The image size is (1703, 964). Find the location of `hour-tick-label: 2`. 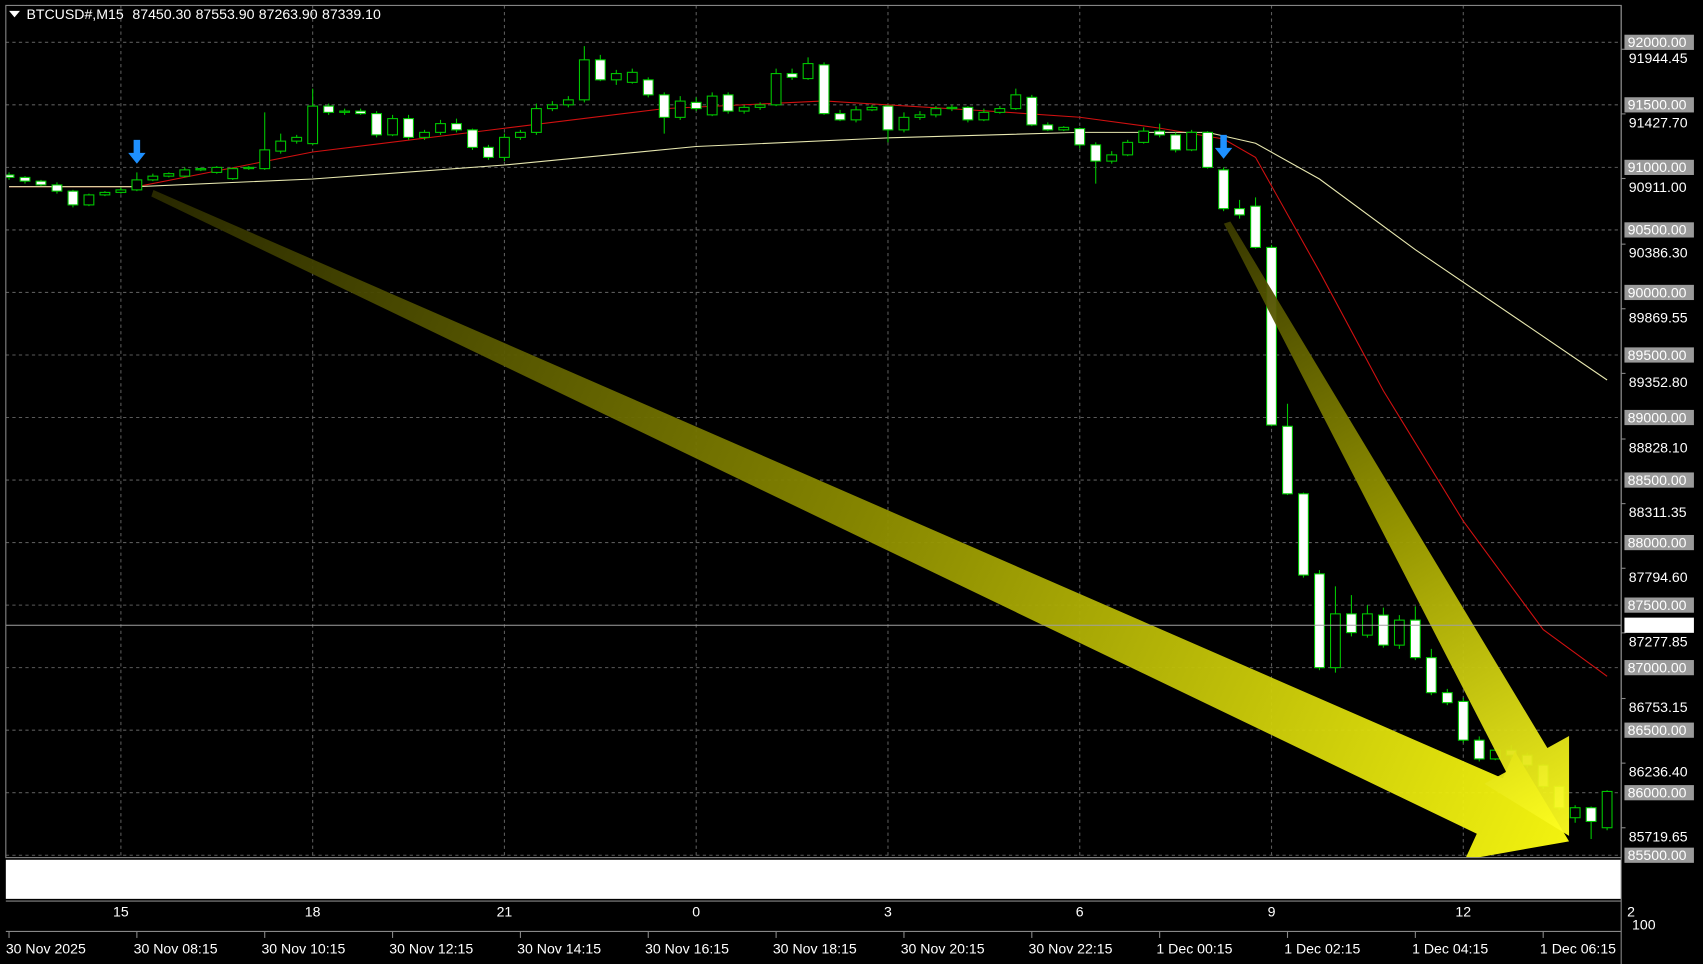

hour-tick-label: 2 is located at coordinates (1631, 912).